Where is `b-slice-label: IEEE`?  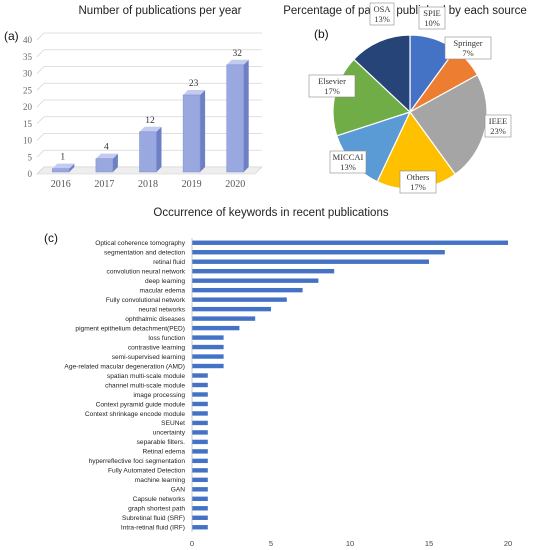 b-slice-label: IEEE is located at coordinates (498, 121).